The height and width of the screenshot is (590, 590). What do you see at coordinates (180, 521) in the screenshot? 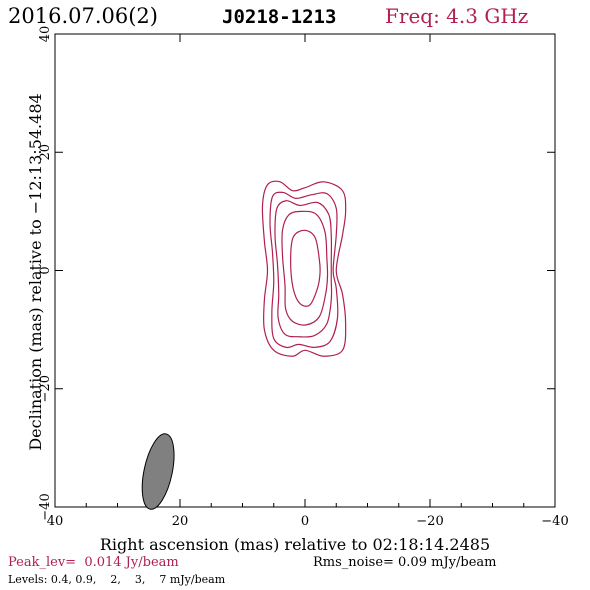
I see `x-tick-label: 20` at bounding box center [180, 521].